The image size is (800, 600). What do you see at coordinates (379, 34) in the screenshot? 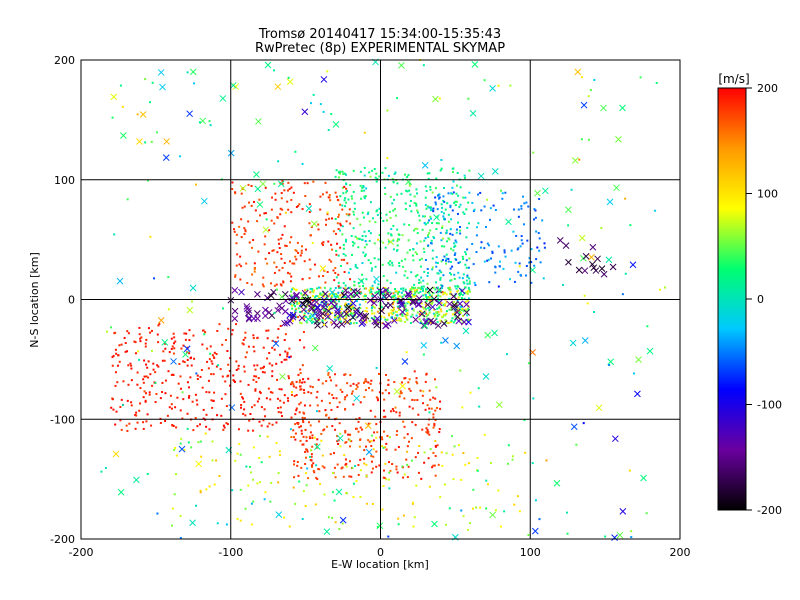
I see `chart-title: Tromsø 20140417 15:34:00-15:35:43` at bounding box center [379, 34].